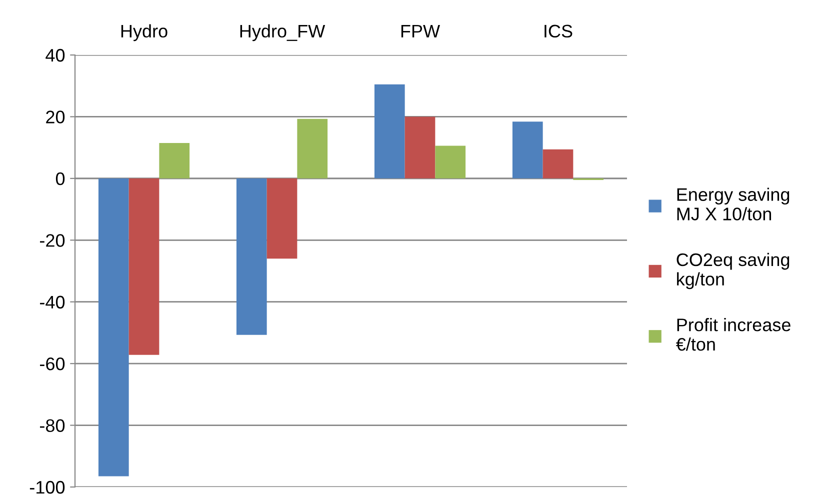  Describe the element at coordinates (52, 425) in the screenshot. I see `y-tick-label: -80` at that location.